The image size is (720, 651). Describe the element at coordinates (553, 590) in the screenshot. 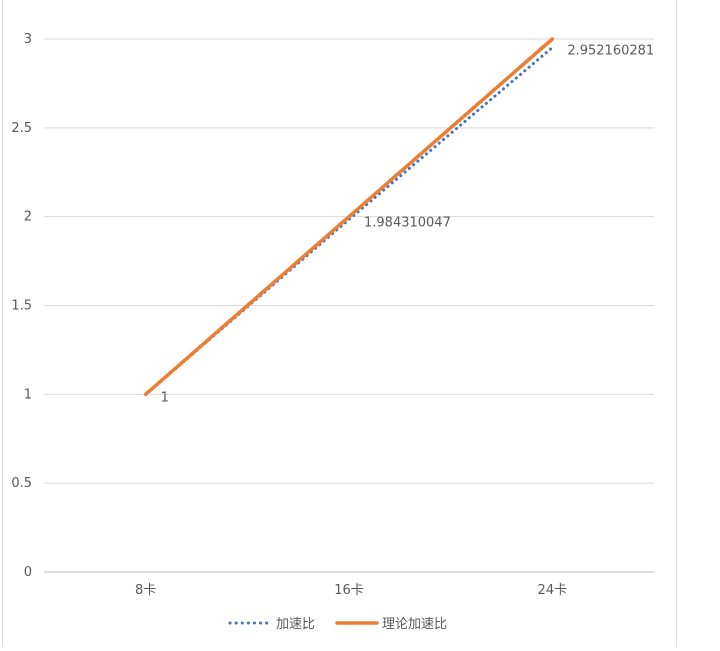

I see `x-tick-label: 24卡` at that location.